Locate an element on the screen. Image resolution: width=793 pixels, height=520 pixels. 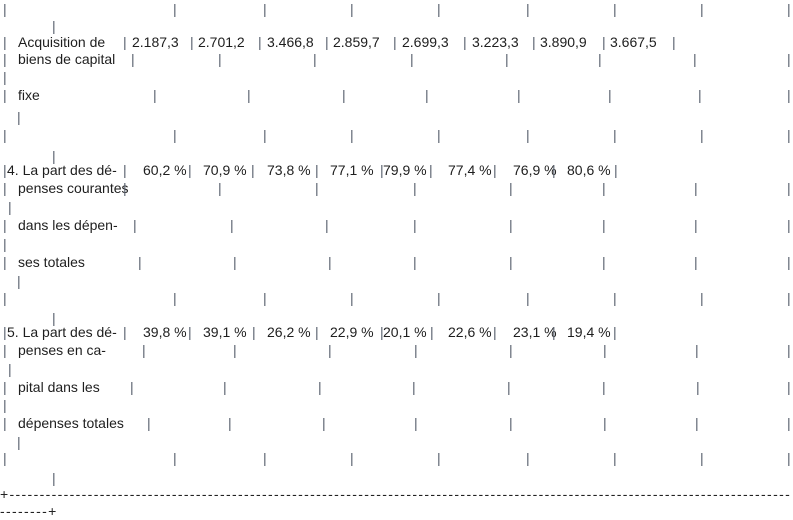
cell-value: 2.701,2 is located at coordinates (221, 42).